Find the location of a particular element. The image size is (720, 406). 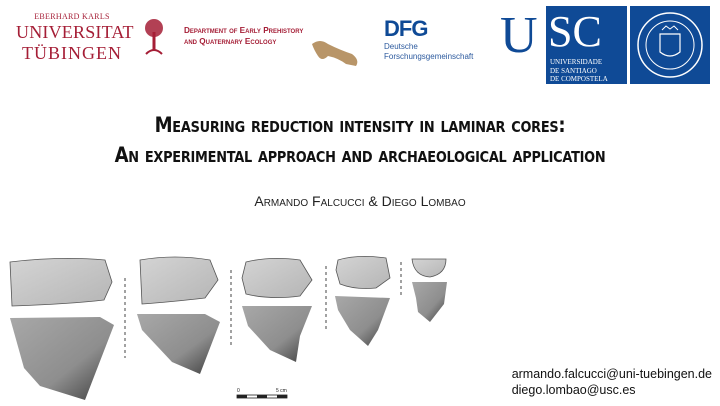

tubingen-logo: EBERHARD KARLS UNIVERSITAT TÜBINGEN is located at coordinates (75, 38).